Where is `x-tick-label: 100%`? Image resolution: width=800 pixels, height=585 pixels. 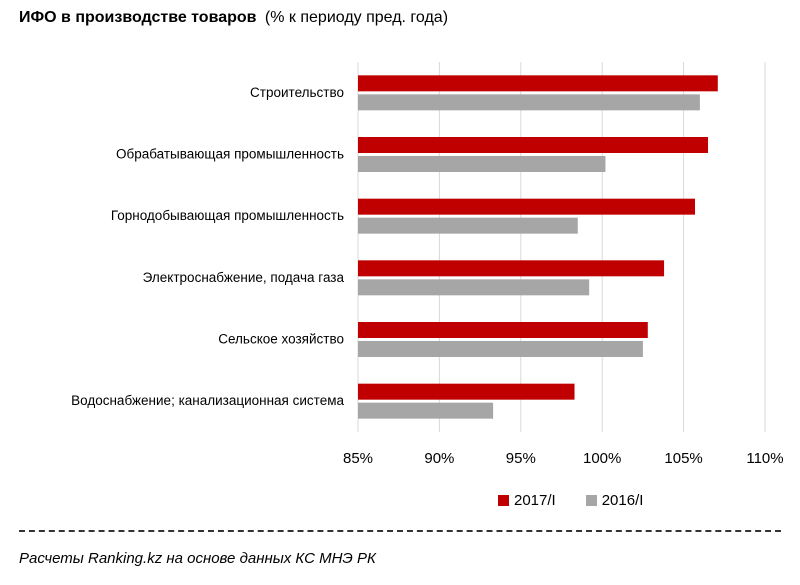 x-tick-label: 100% is located at coordinates (602, 458).